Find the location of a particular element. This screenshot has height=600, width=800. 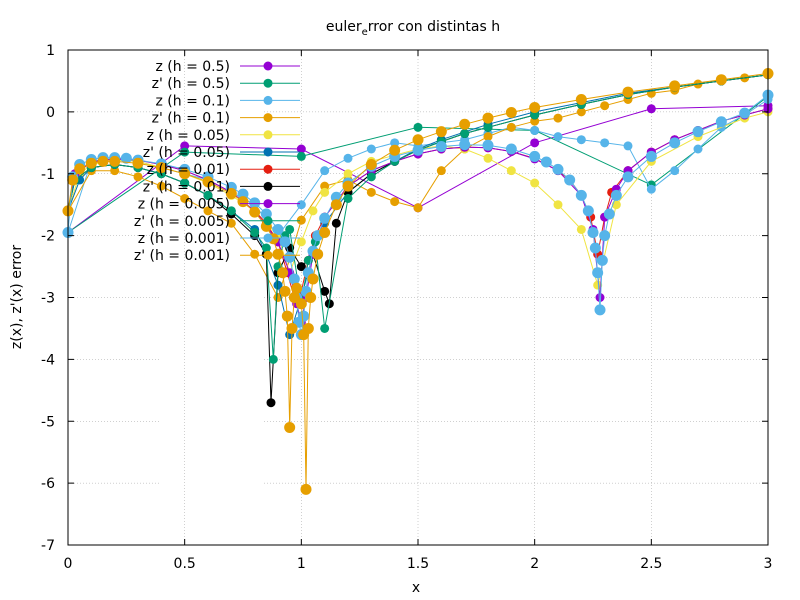

x-tick-label: 0 is located at coordinates (68, 564).